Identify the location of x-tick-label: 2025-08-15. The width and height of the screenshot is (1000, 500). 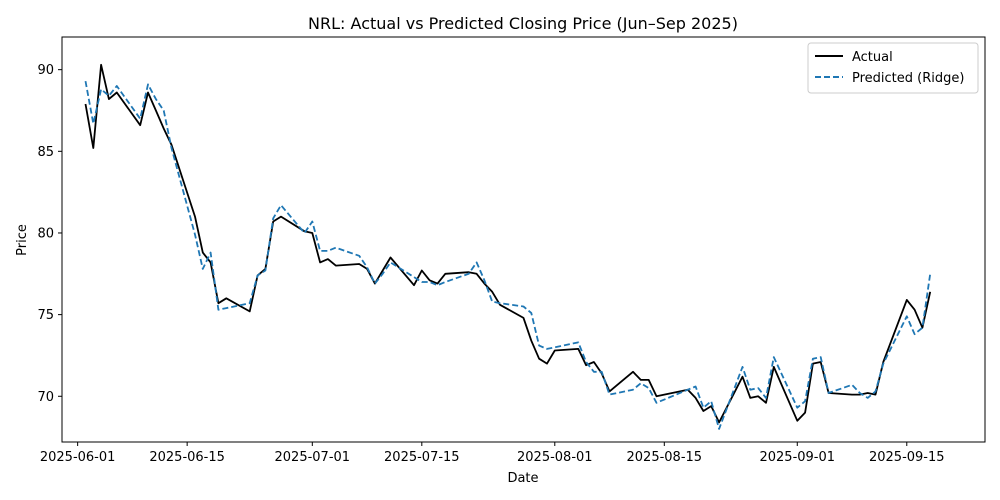
(665, 457).